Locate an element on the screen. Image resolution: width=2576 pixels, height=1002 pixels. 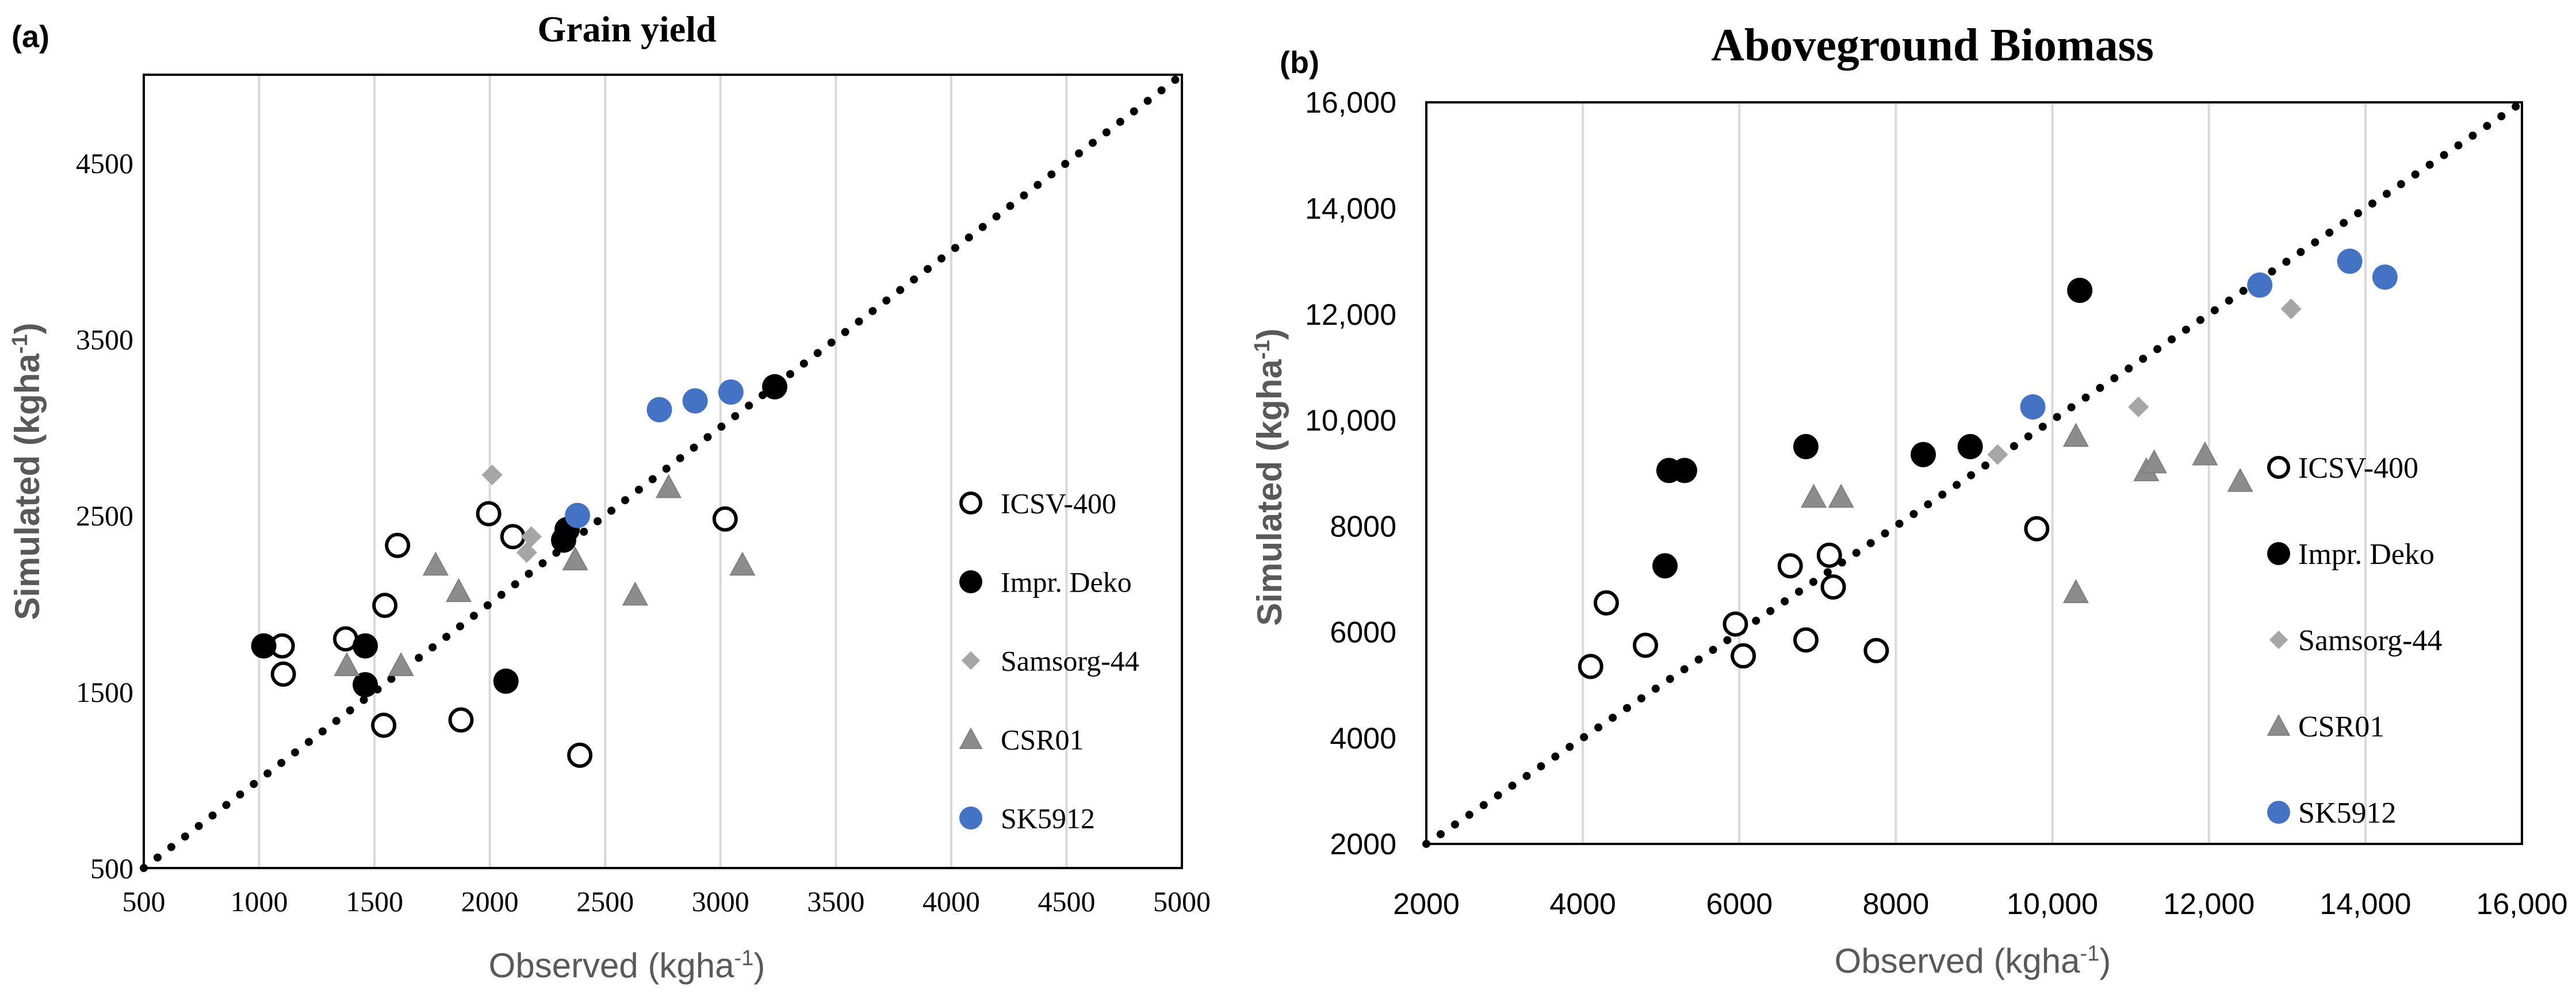
panel-a-legend: ICSV-400 Impr. Deko Samsorg-44 CSR01 SK5912 is located at coordinates (1049, 661).